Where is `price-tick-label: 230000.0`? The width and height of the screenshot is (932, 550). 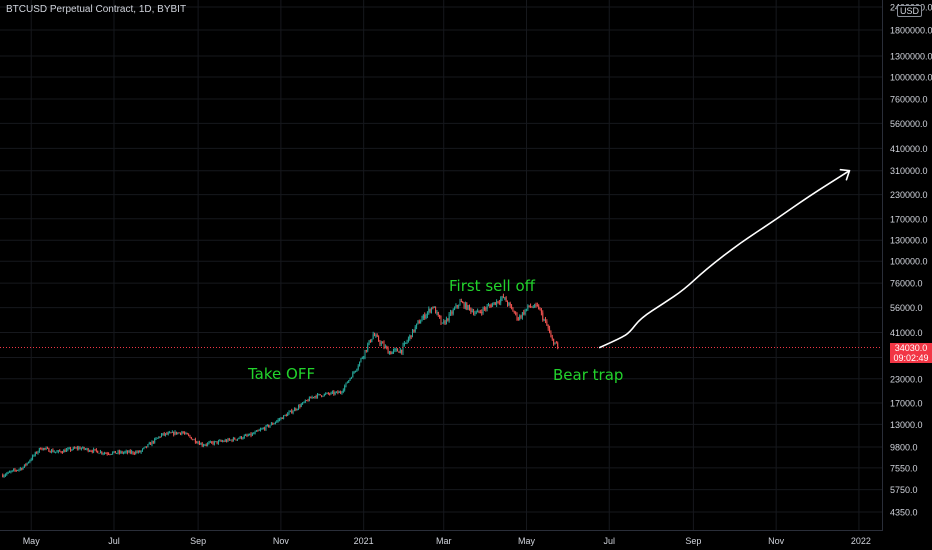 price-tick-label: 230000.0 is located at coordinates (909, 195).